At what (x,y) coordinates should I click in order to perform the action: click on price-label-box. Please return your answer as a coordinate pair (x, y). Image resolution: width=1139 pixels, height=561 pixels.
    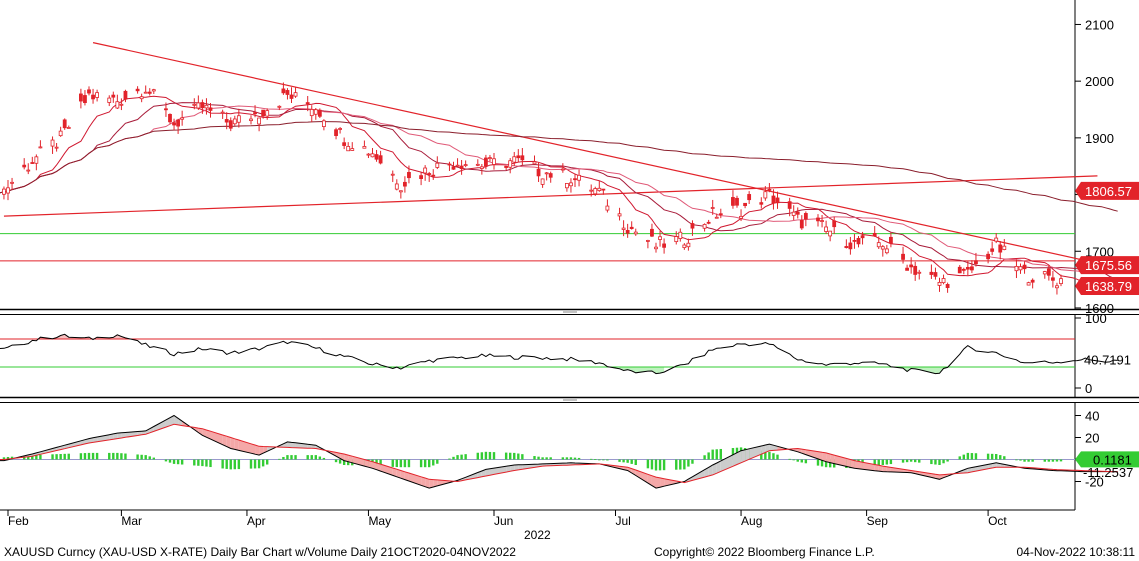
    Looking at the image, I should click on (1107, 285).